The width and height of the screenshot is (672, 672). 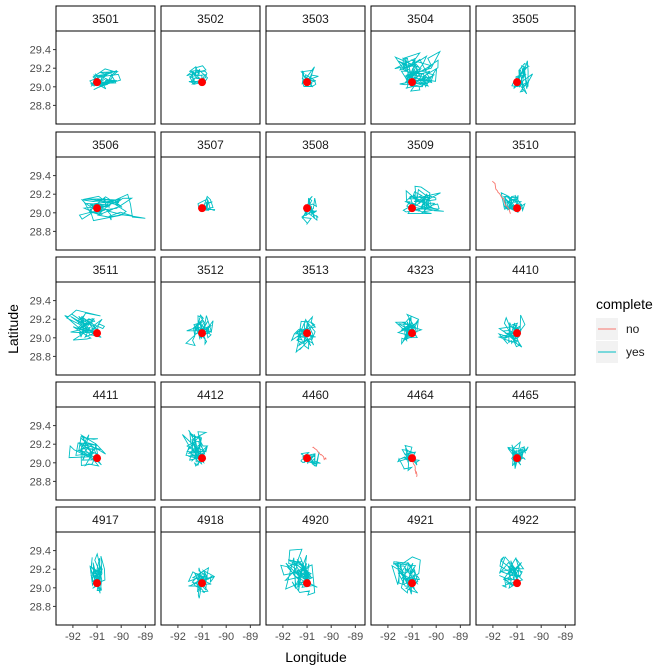 I want to click on facet-panel-3505: 3505, so click(x=525, y=65).